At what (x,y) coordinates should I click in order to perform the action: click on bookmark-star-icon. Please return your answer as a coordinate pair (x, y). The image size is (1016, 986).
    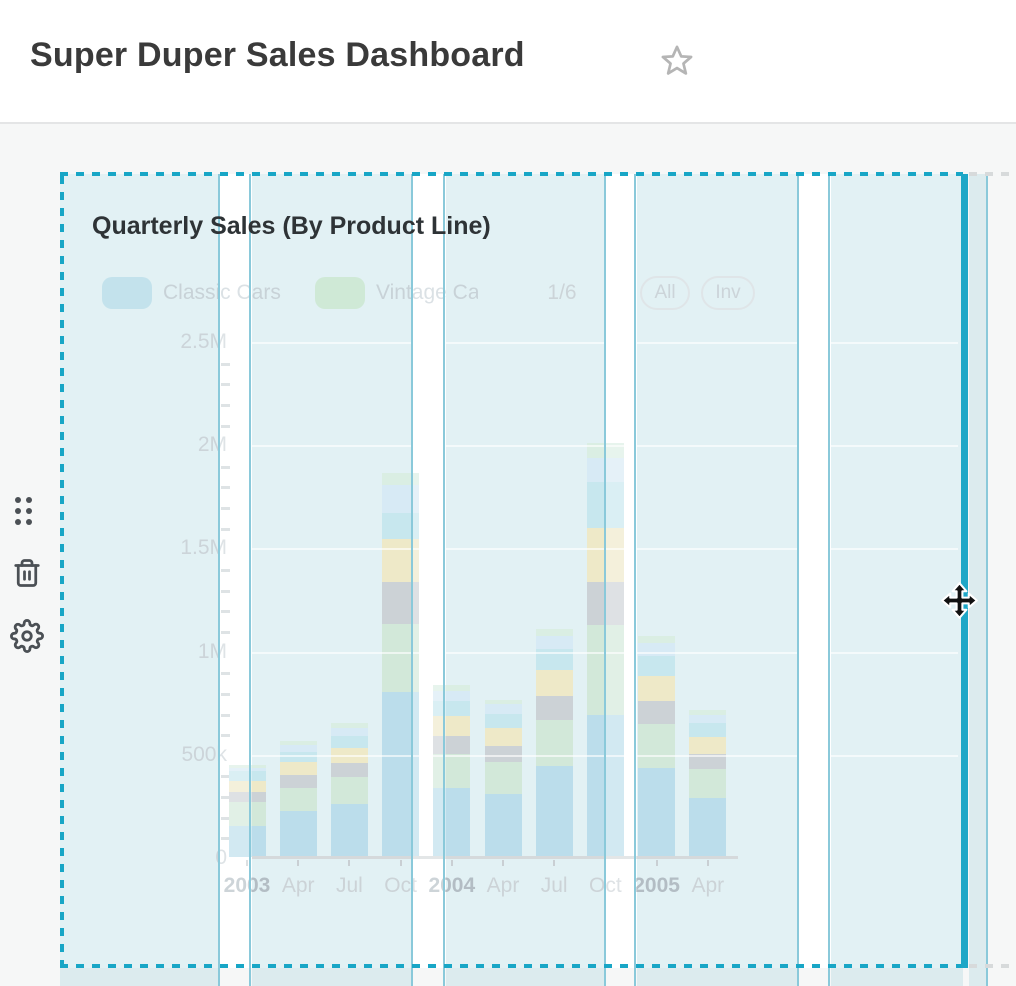
    Looking at the image, I should click on (677, 61).